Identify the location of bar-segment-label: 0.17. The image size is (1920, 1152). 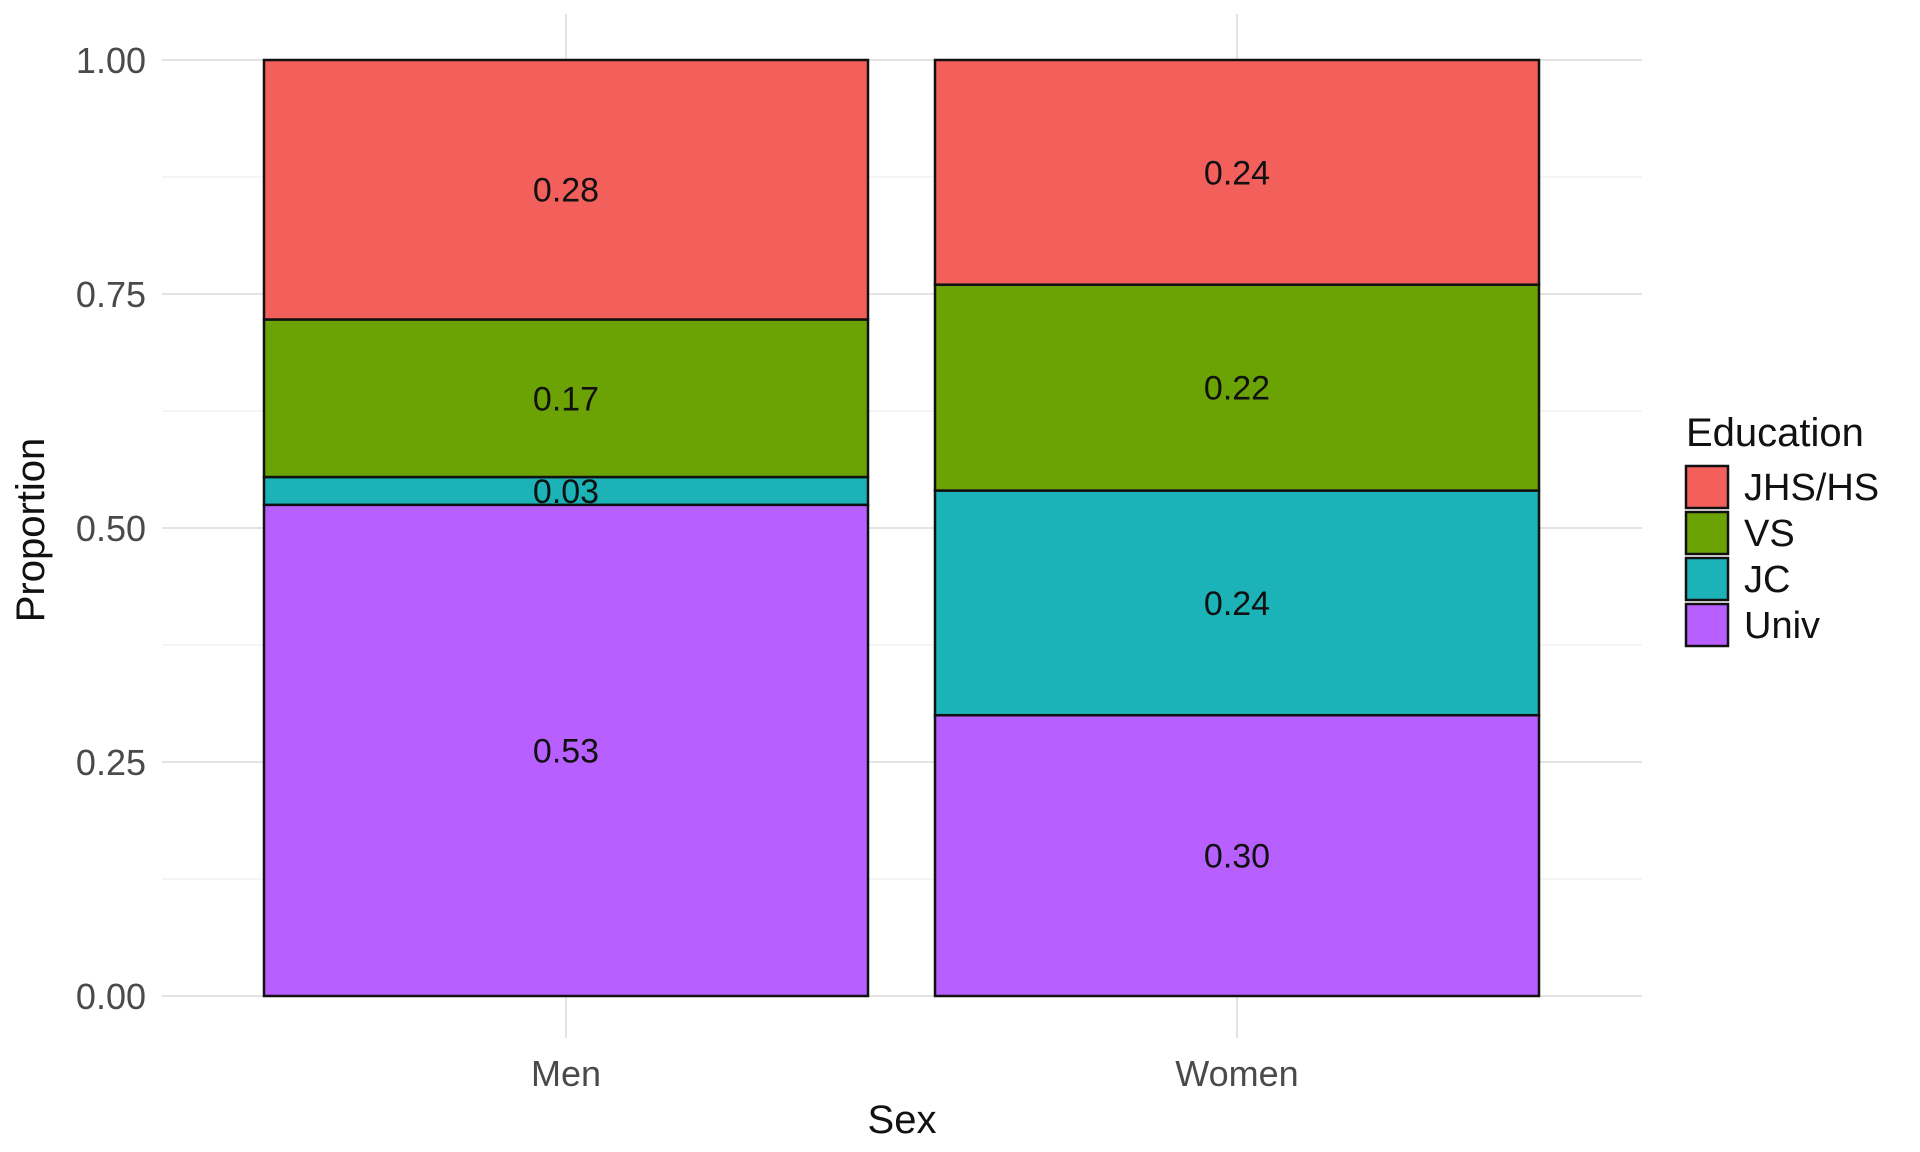
(566, 399).